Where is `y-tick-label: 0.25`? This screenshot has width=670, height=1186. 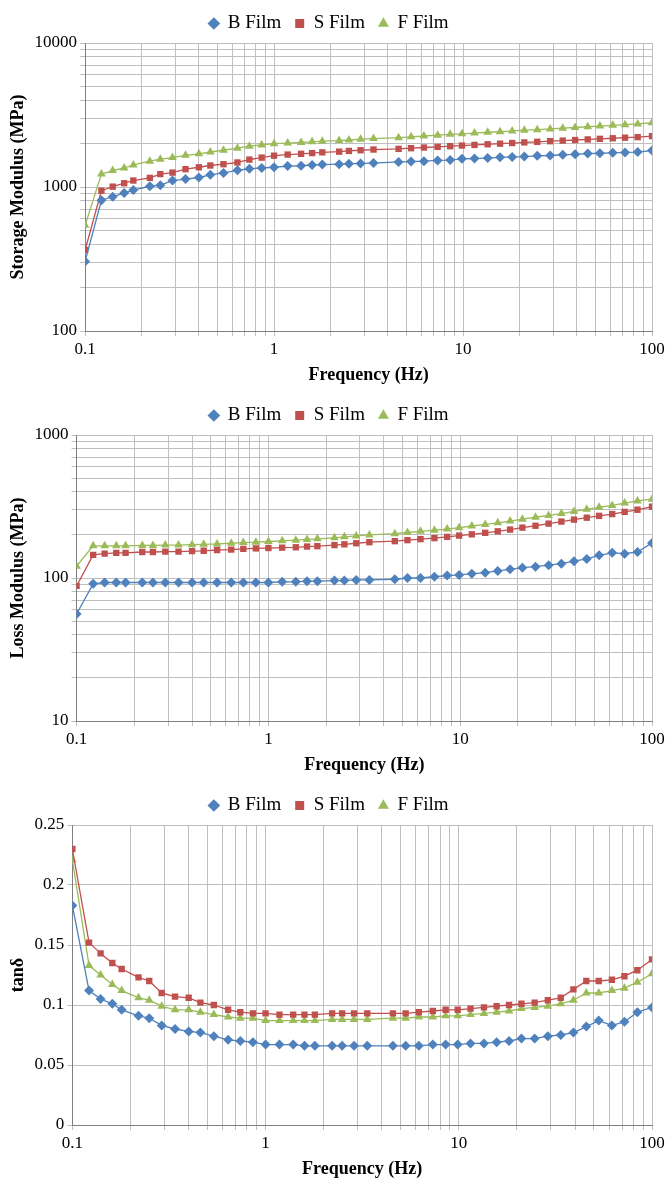 y-tick-label: 0.25 is located at coordinates (49, 824).